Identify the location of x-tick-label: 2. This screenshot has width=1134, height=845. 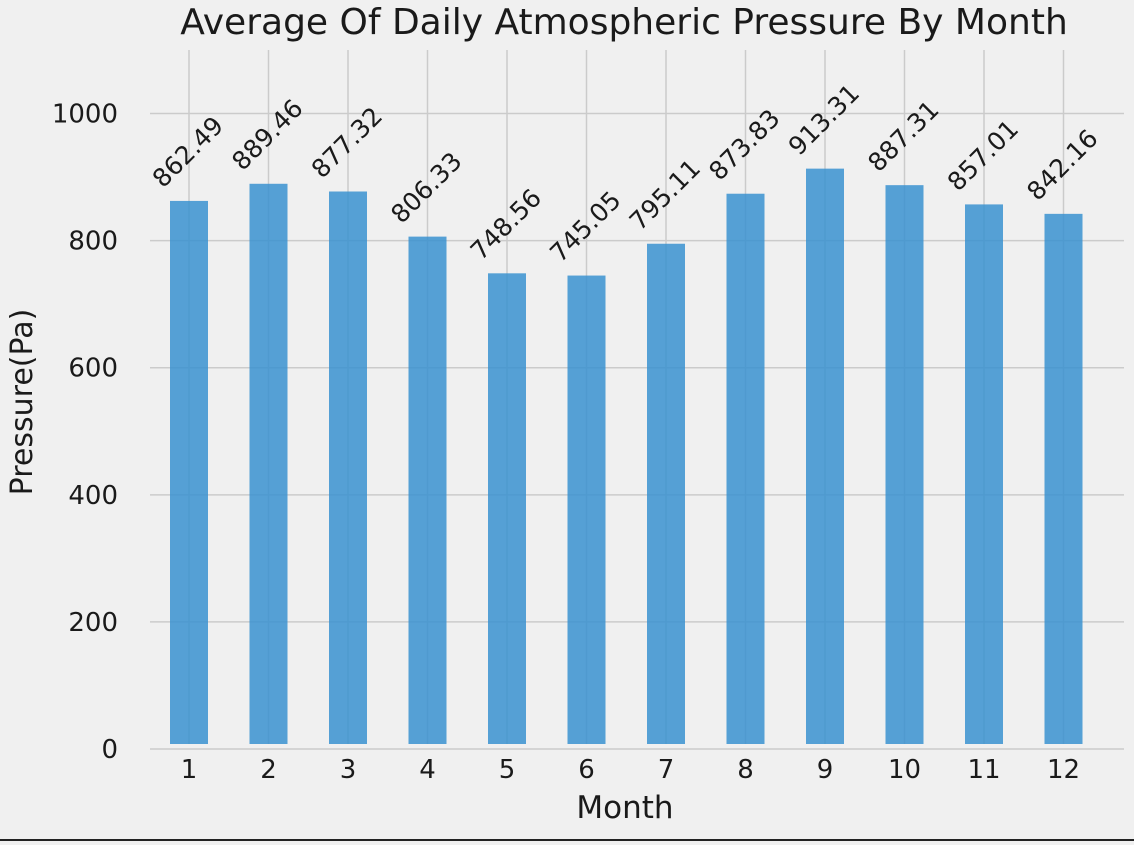
(268, 770).